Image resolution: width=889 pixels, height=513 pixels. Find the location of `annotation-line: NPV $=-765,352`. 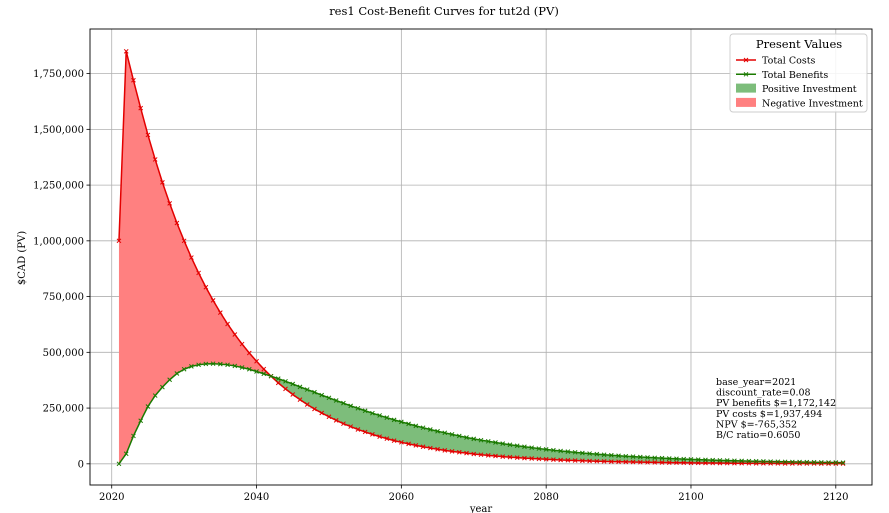

annotation-line: NPV $=-765,352 is located at coordinates (756, 424).